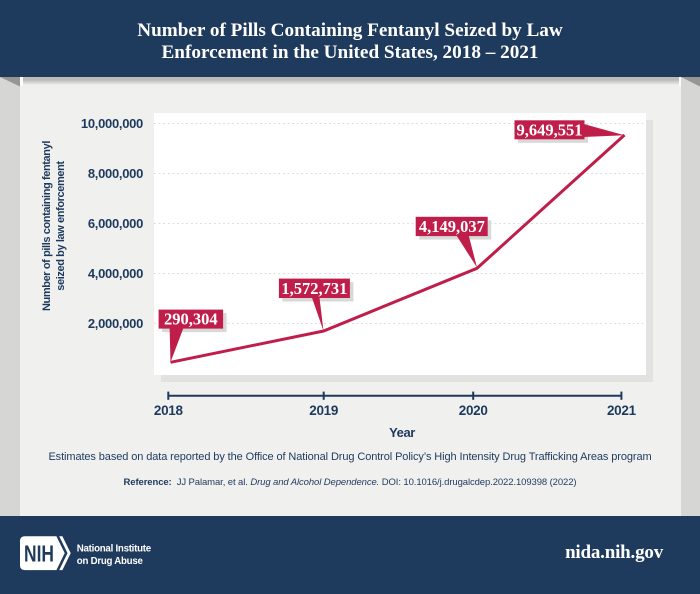 Image resolution: width=700 pixels, height=594 pixels. Describe the element at coordinates (191, 319) in the screenshot. I see `svg-text: 290,304` at that location.